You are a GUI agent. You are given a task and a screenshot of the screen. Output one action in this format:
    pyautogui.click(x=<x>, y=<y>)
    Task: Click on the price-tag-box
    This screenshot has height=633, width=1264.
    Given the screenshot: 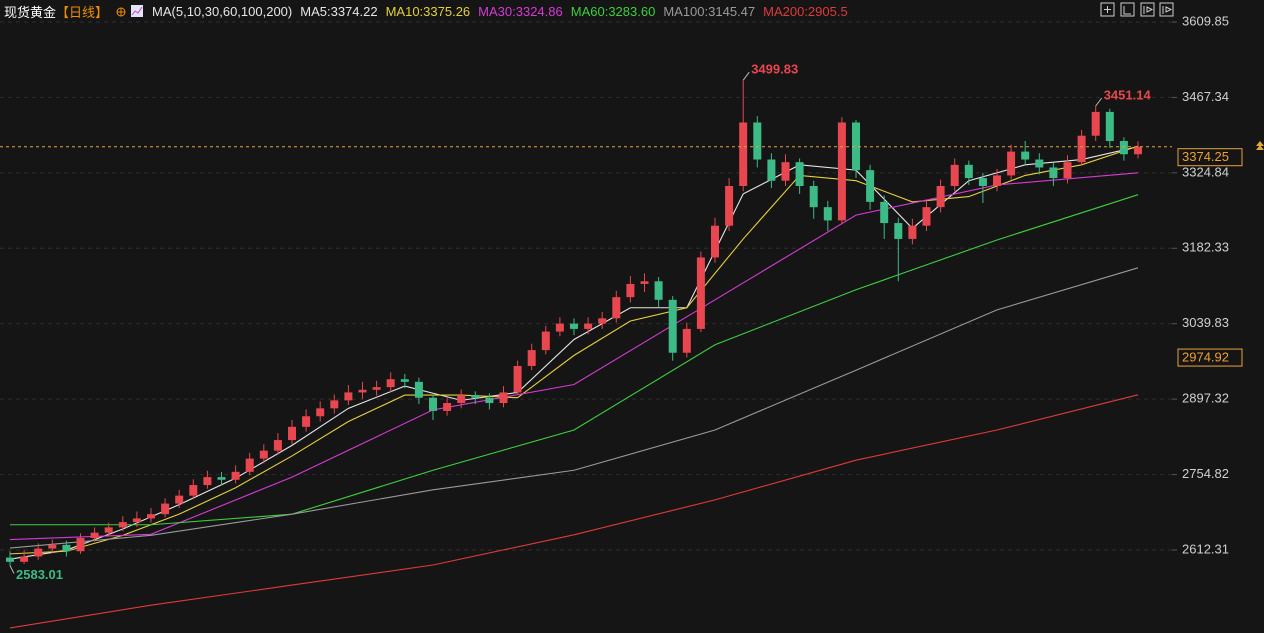 What is the action you would take?
    pyautogui.click(x=1210, y=157)
    